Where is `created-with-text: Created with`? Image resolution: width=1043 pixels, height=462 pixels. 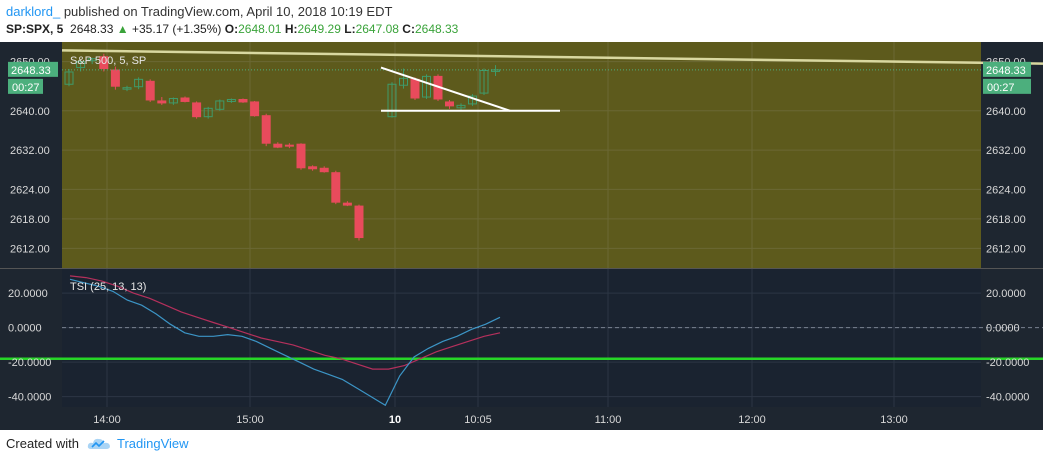
created-with-text: Created with is located at coordinates (42, 443).